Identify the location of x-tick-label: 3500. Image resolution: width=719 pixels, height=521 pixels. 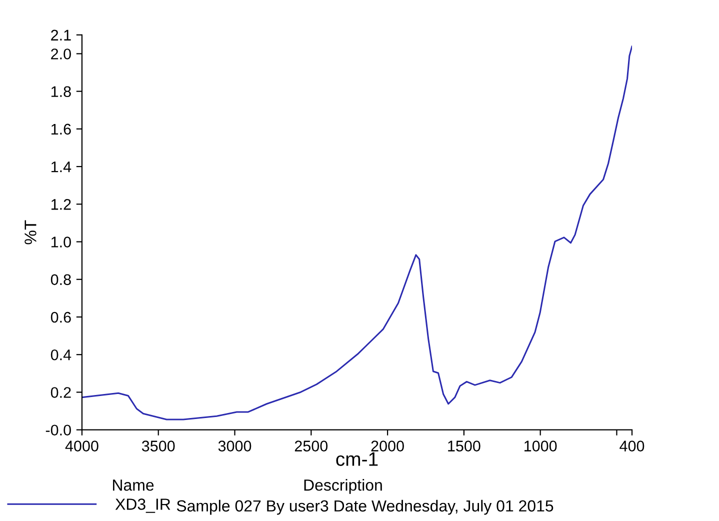
(158, 446).